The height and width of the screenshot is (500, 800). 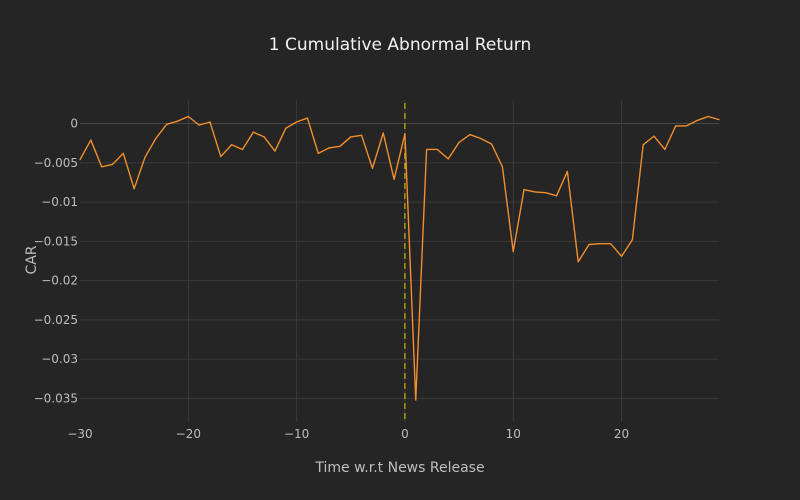 I want to click on x-tick-label: 0, so click(x=405, y=434).